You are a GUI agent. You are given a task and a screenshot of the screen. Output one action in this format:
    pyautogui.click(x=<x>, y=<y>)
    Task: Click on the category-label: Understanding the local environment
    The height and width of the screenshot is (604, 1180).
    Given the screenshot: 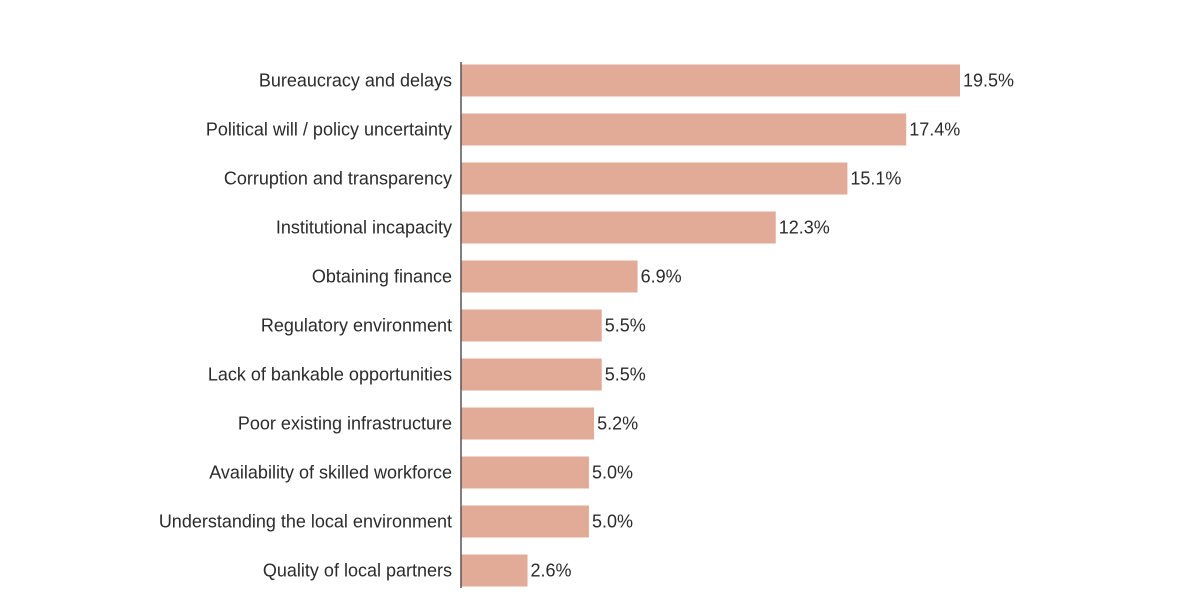 What is the action you would take?
    pyautogui.click(x=305, y=522)
    